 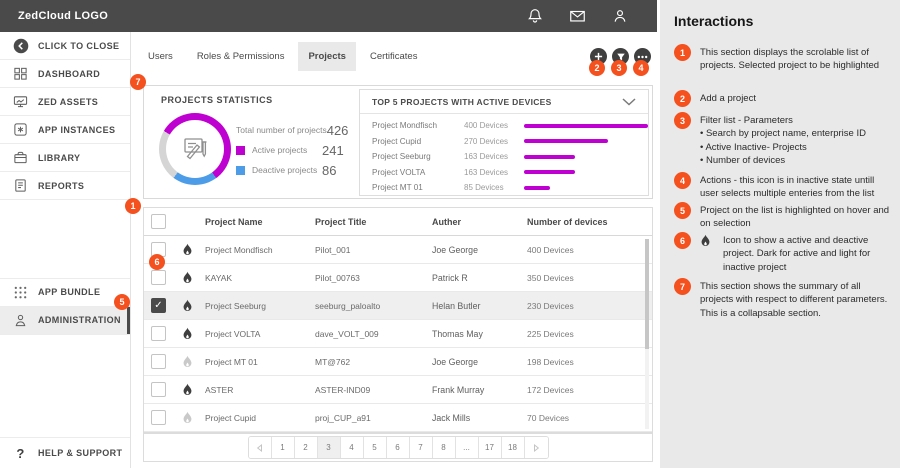 I want to click on sidebar-item-app-bundle: APP BUNDLE, so click(x=65, y=293).